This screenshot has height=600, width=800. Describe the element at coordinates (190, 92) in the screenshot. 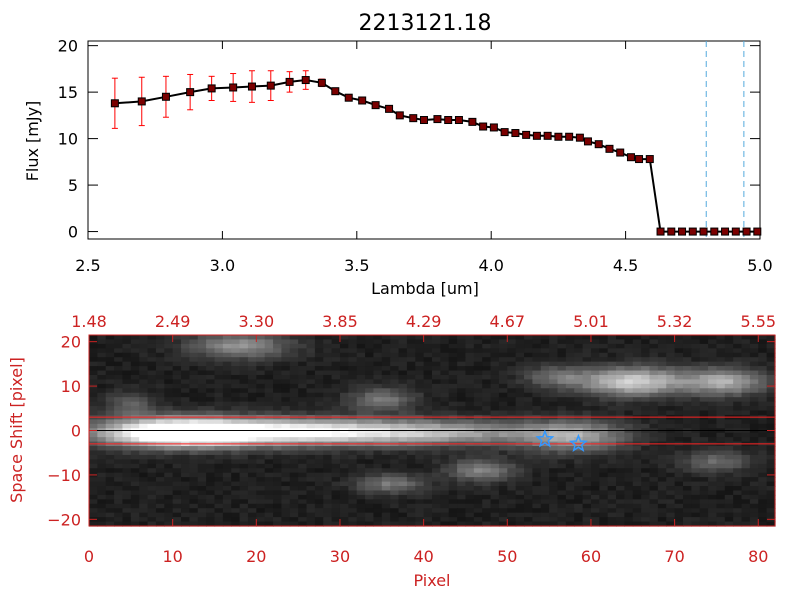

I see `spectrum-point` at that location.